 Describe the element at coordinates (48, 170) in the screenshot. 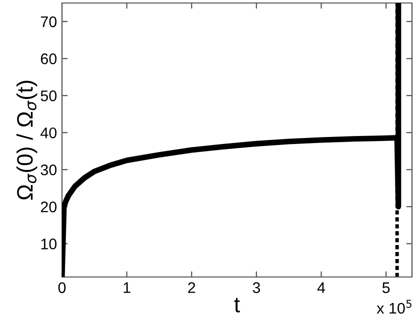

I see `y-tick-label: 30` at that location.